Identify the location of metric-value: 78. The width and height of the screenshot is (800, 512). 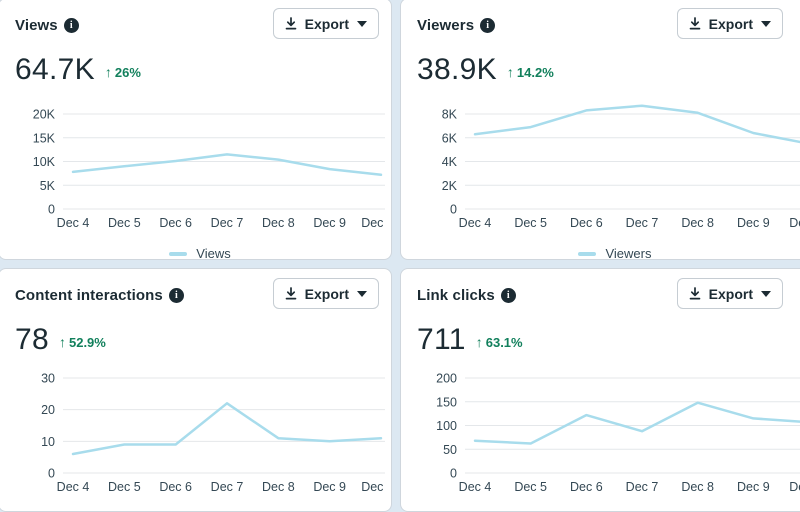
(32, 339).